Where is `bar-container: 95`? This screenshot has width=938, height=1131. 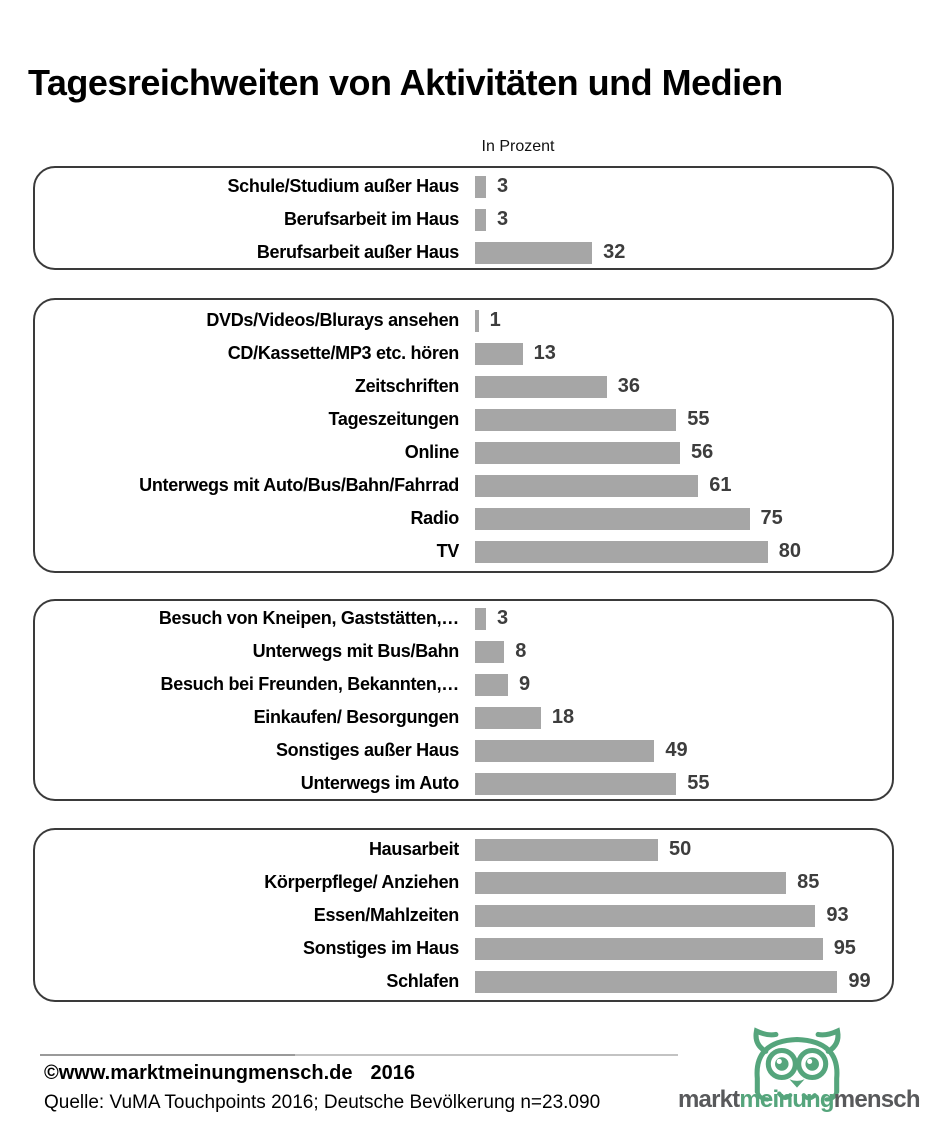
bar-container: 95 is located at coordinates (665, 948).